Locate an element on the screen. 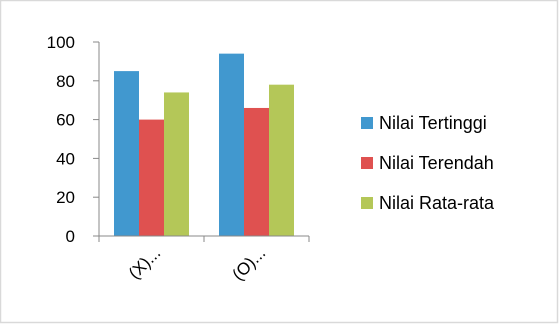 This screenshot has width=559, height=329. legend-label: Nilai Rata-rata is located at coordinates (437, 203).